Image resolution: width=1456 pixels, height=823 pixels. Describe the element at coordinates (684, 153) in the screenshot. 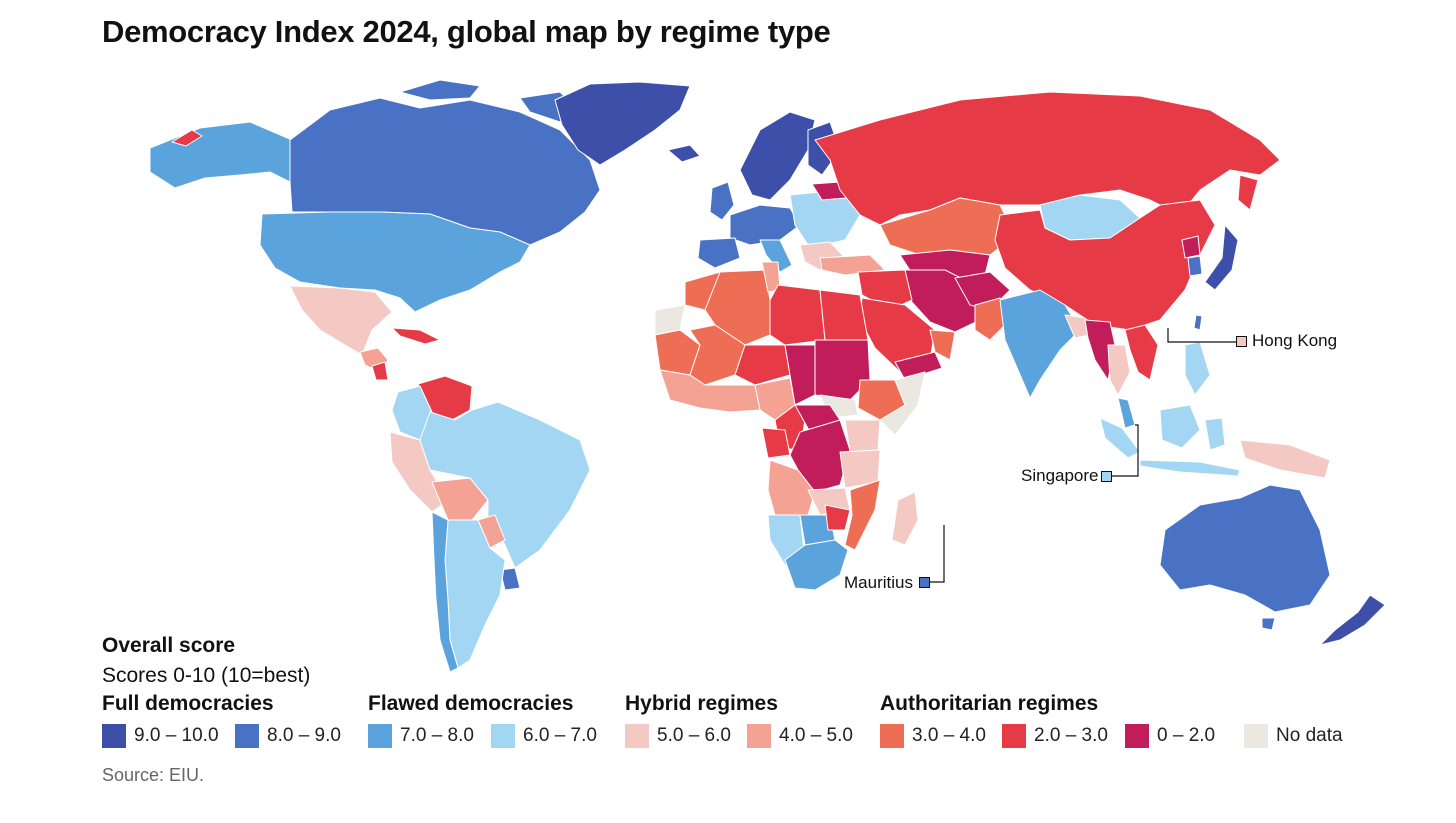

I see `region-iceland` at that location.